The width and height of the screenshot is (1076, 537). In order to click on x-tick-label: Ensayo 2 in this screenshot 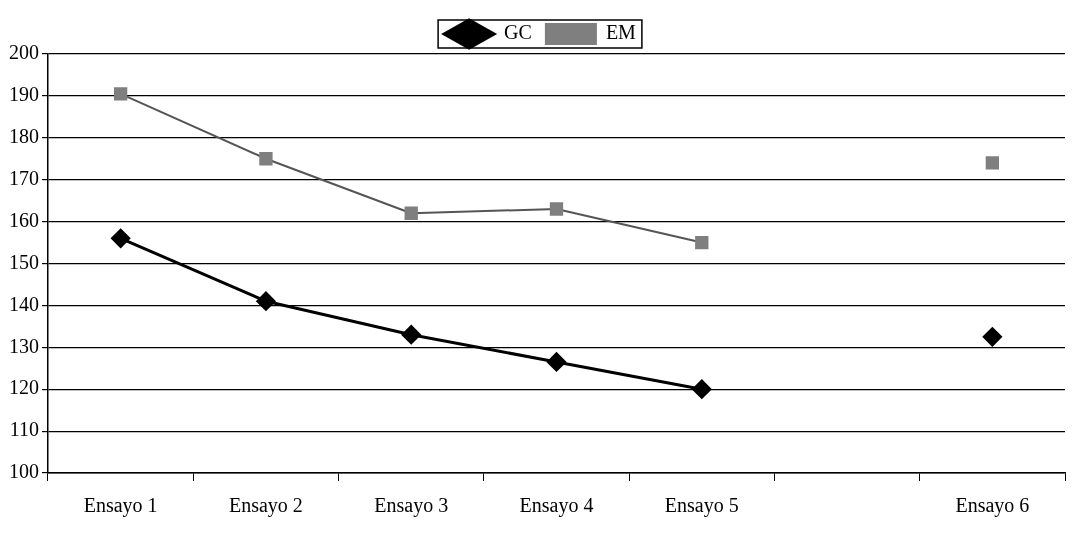, I will do `click(265, 506)`.